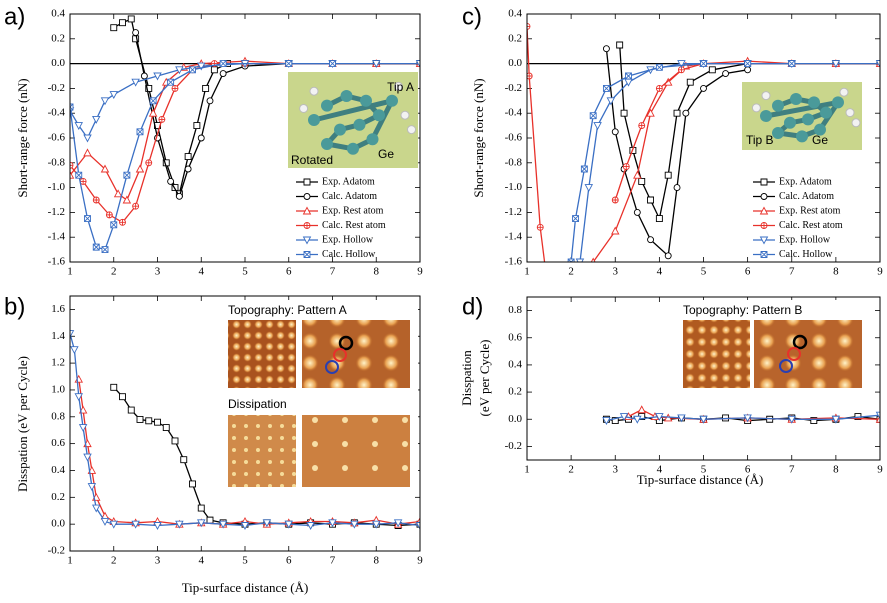 This screenshot has height=603, width=887. What do you see at coordinates (472, 16) in the screenshot?
I see `panel-label: c)` at bounding box center [472, 16].